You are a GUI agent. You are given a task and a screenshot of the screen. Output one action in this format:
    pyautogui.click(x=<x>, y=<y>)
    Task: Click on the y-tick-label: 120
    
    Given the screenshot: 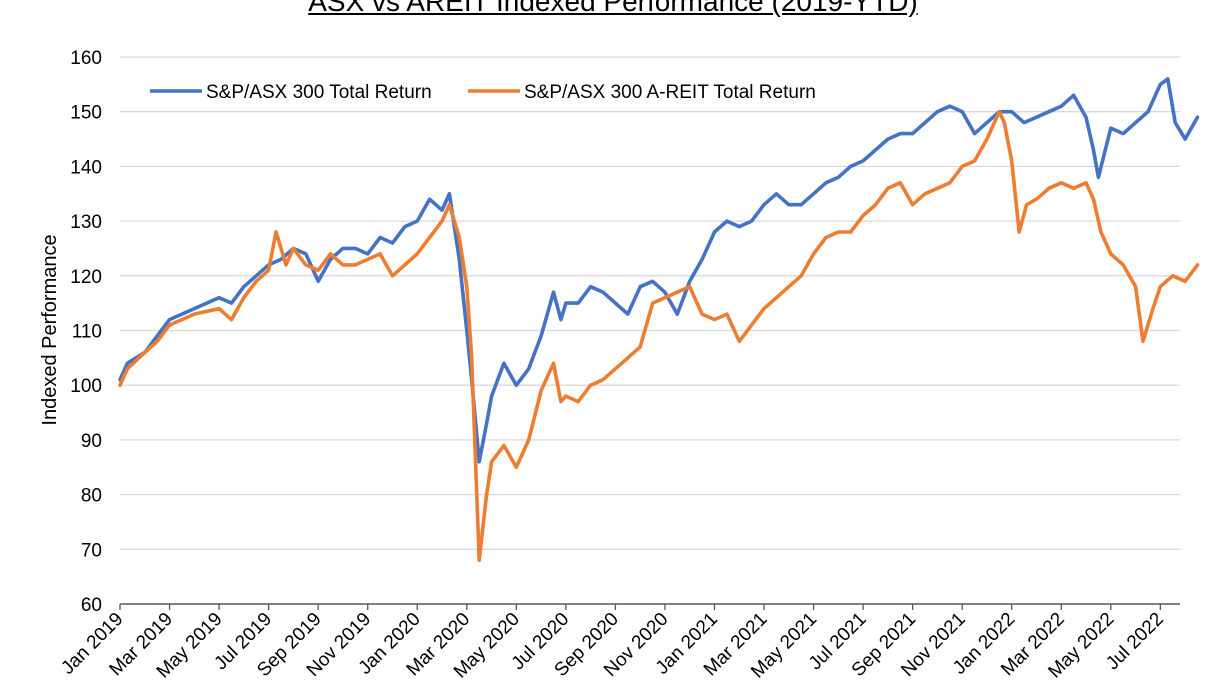 What is the action you would take?
    pyautogui.click(x=86, y=277)
    